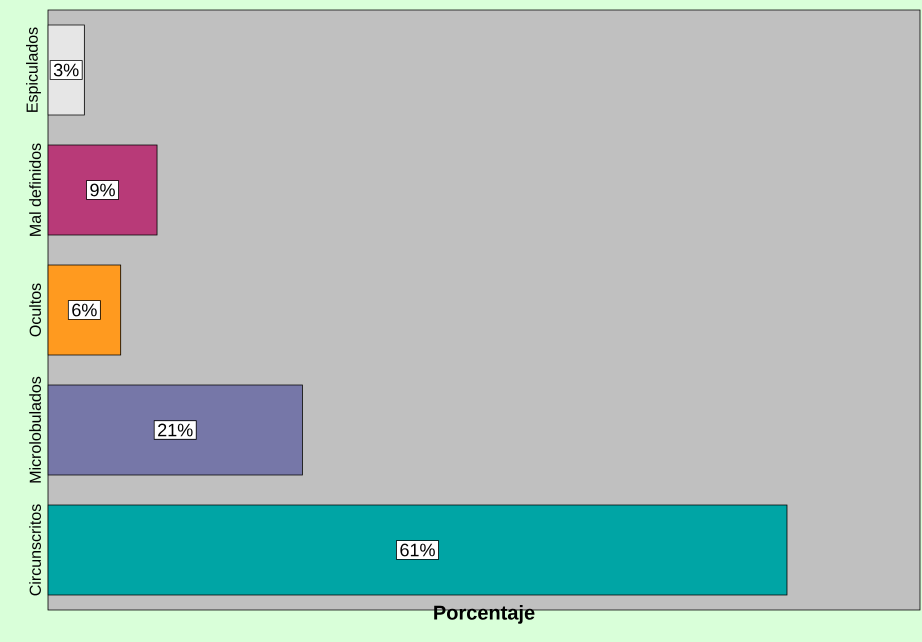 The image size is (922, 642). Describe the element at coordinates (35, 429) in the screenshot. I see `y-tick-label: Microlobulados` at that location.